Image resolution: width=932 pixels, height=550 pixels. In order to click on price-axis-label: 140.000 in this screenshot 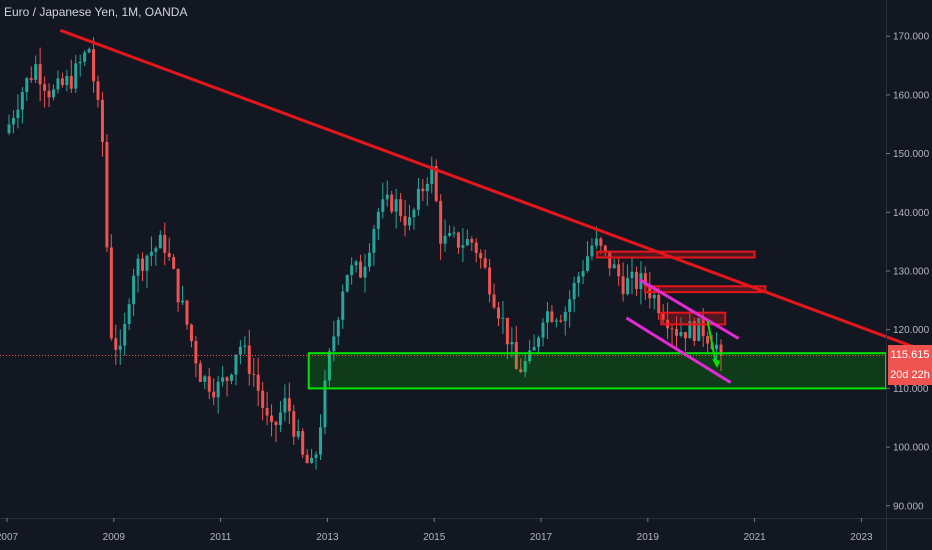, I will do `click(911, 213)`.